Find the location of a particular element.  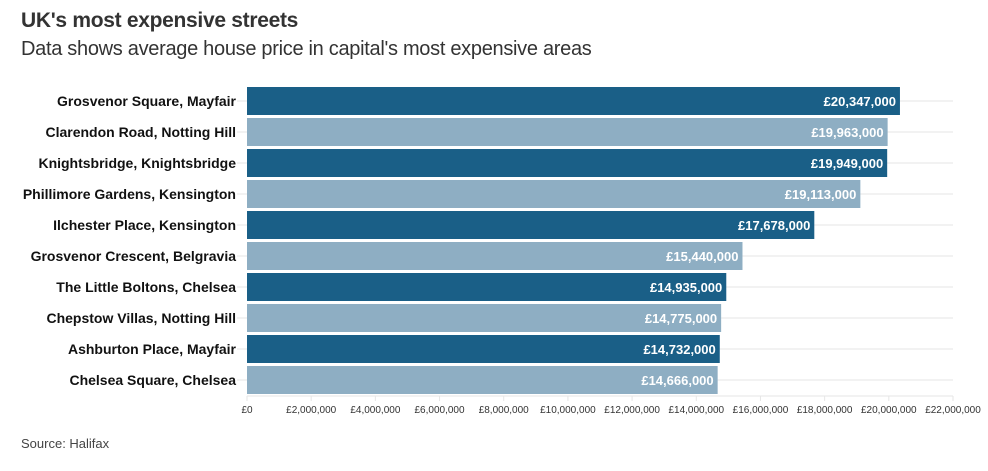

category-label: Knightsbridge, Knightsbridge is located at coordinates (137, 163).